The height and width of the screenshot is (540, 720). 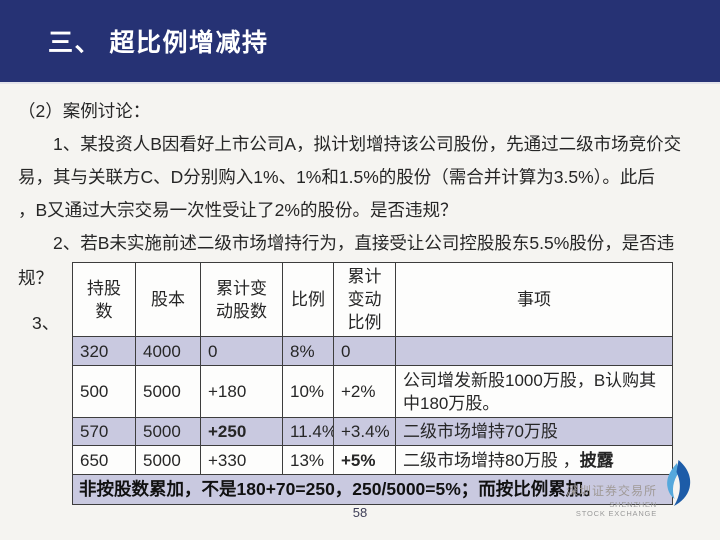 What do you see at coordinates (158, 43) in the screenshot?
I see `slide-title: 三、 超比例增减持` at bounding box center [158, 43].